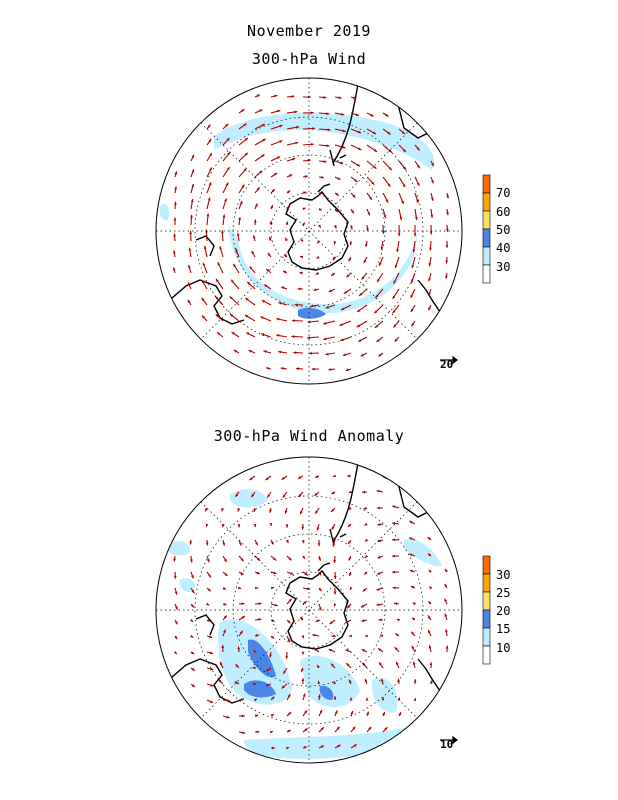  What do you see at coordinates (384, 695) in the screenshot?
I see `bottom-anomaly-shade` at bounding box center [384, 695].